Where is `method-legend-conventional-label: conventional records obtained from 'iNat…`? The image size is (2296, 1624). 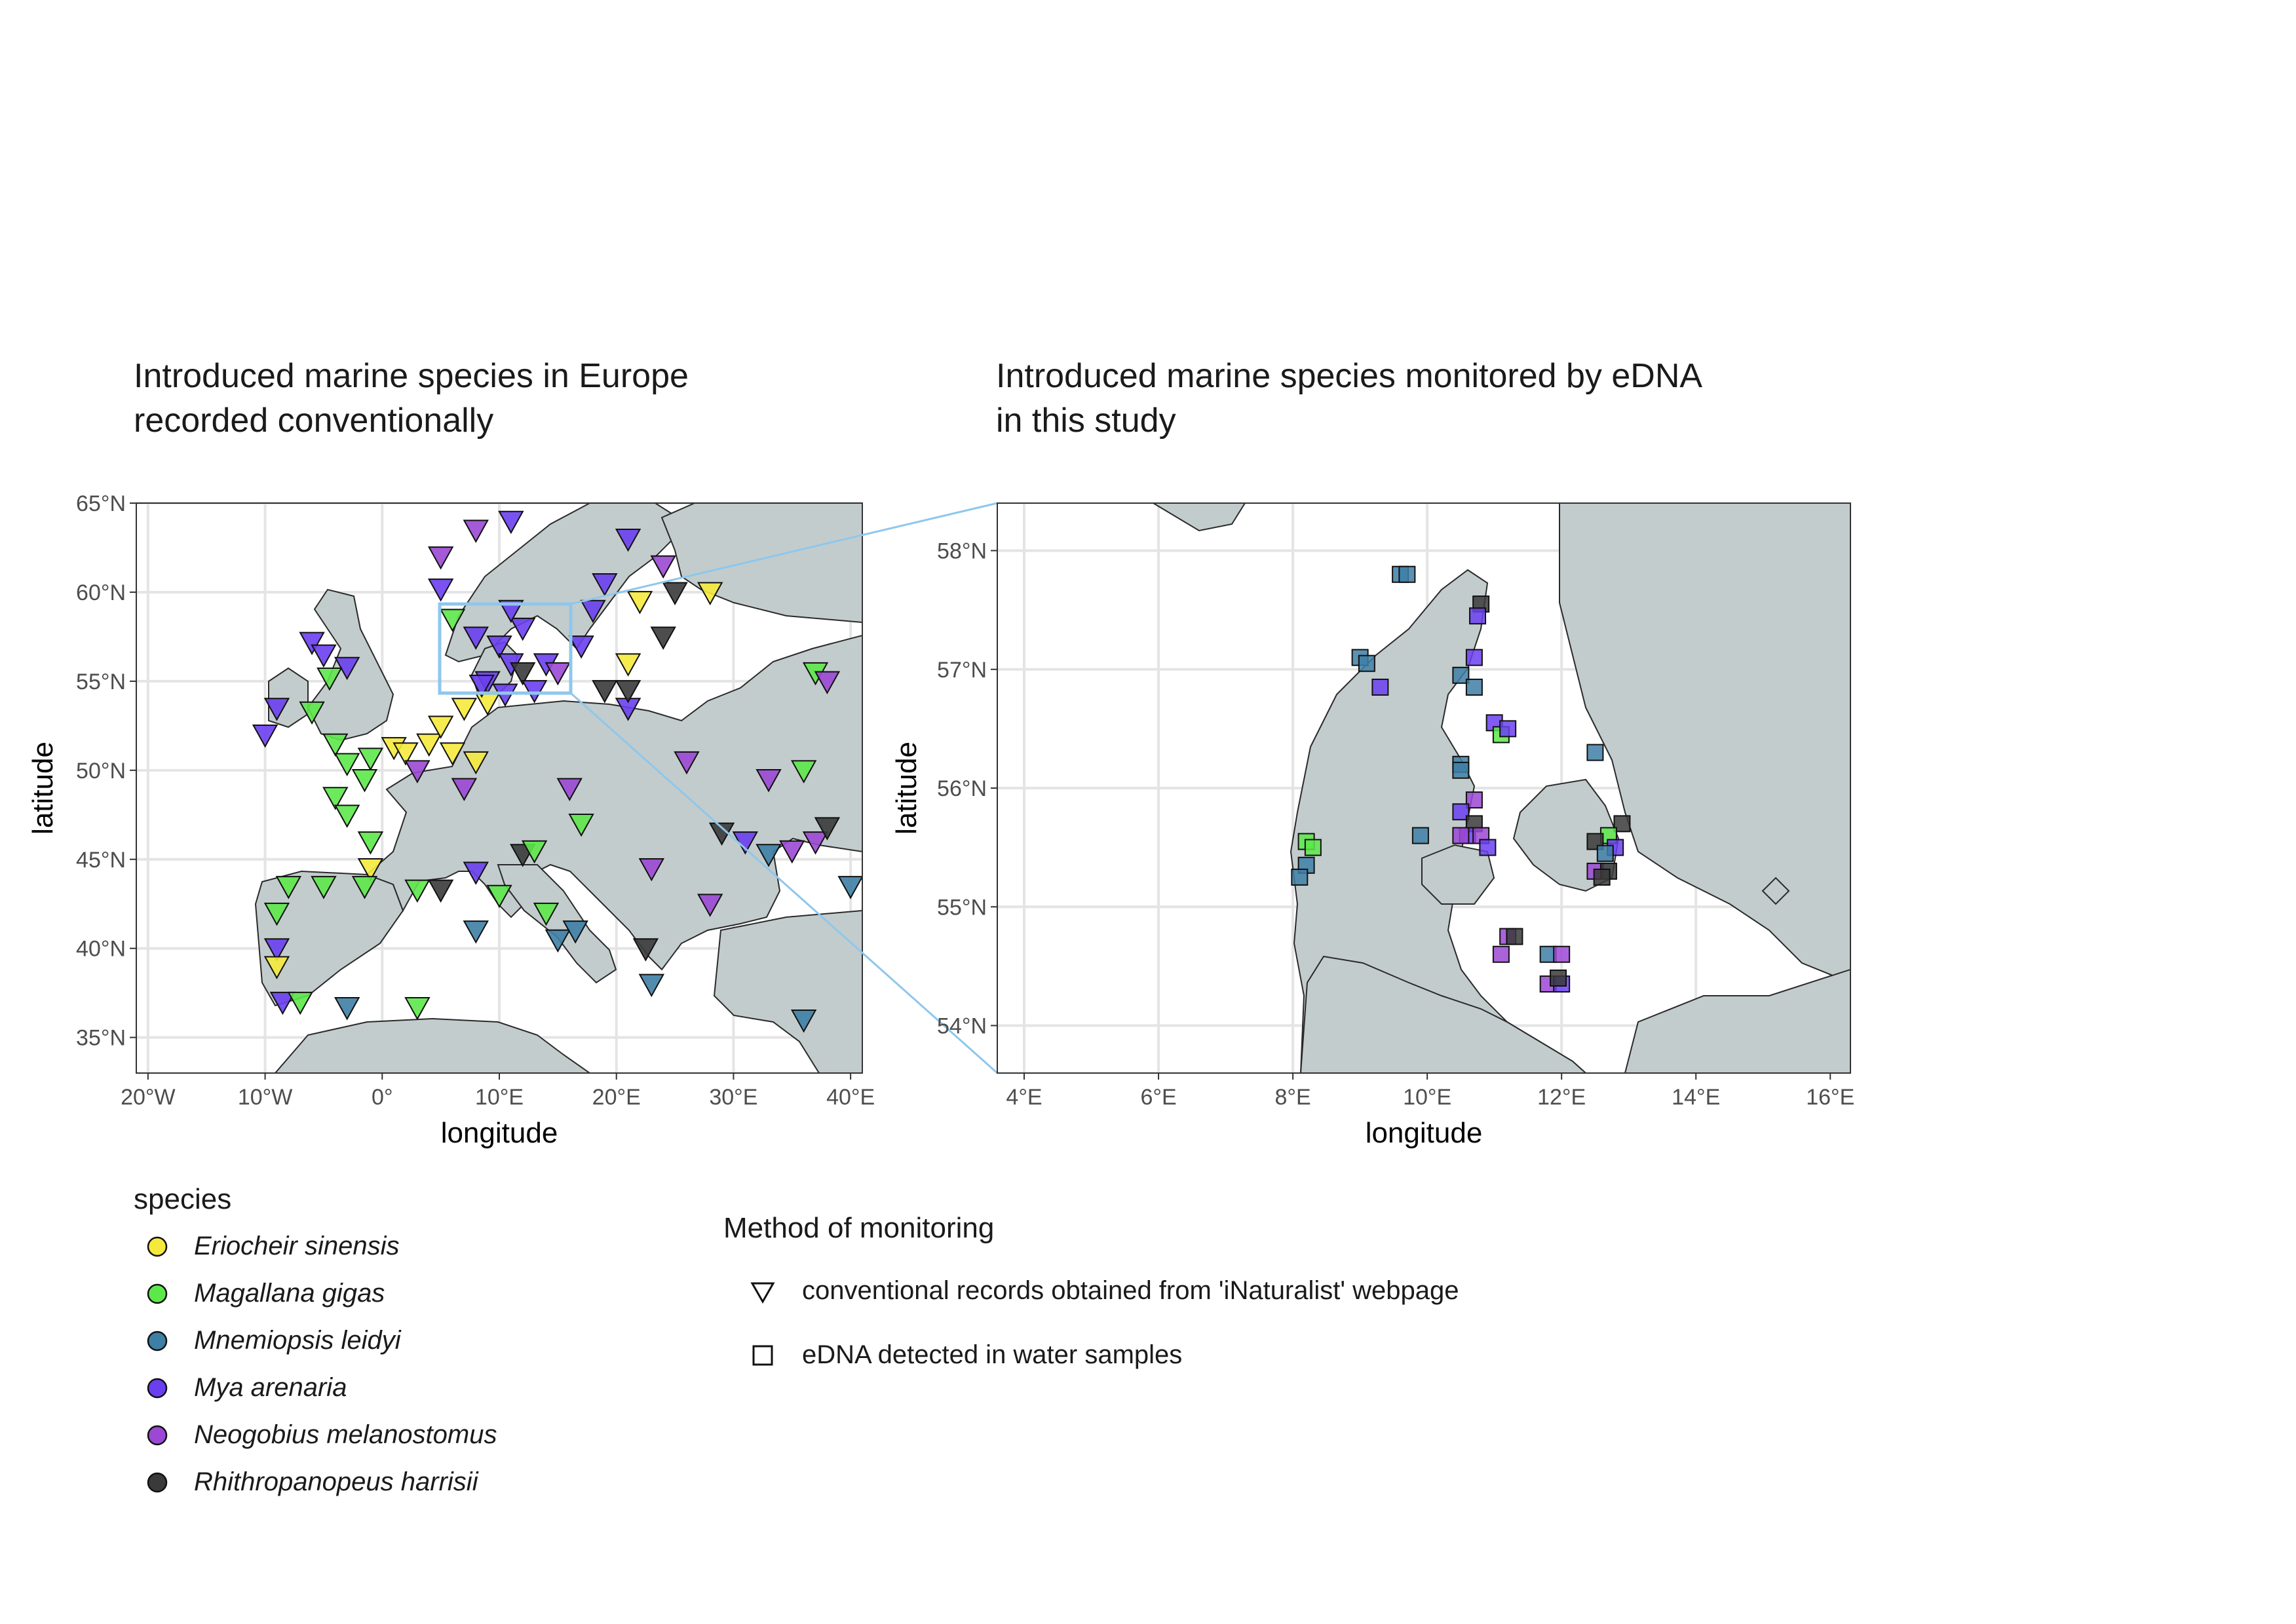
method-legend-conventional-label: conventional records obtained from 'iNat… is located at coordinates (1130, 1290).